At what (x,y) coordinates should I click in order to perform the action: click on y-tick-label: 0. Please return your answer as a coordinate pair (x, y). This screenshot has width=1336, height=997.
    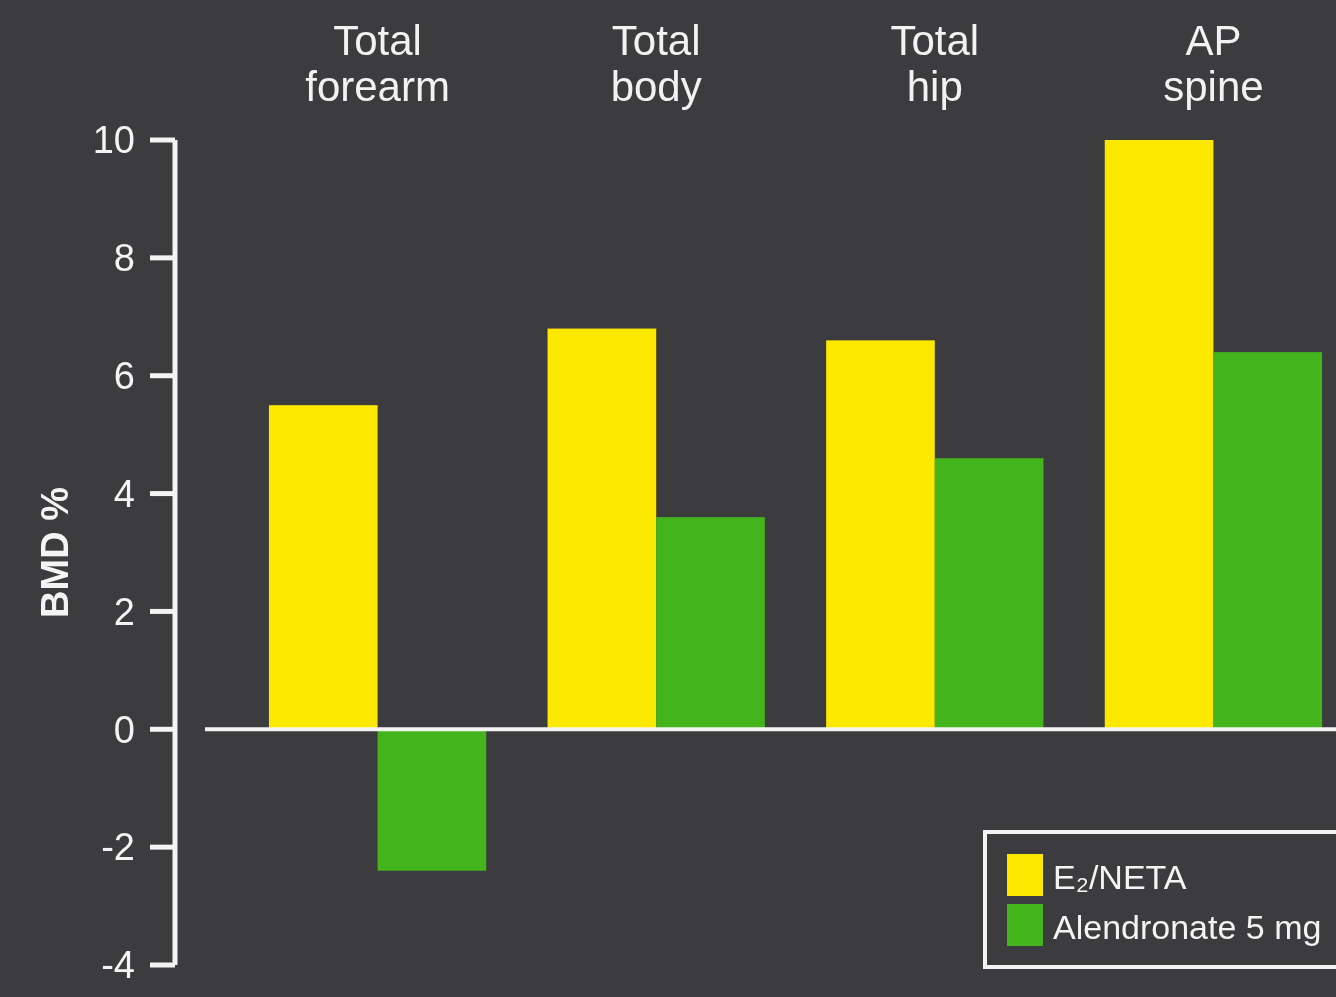
    Looking at the image, I should click on (124, 729).